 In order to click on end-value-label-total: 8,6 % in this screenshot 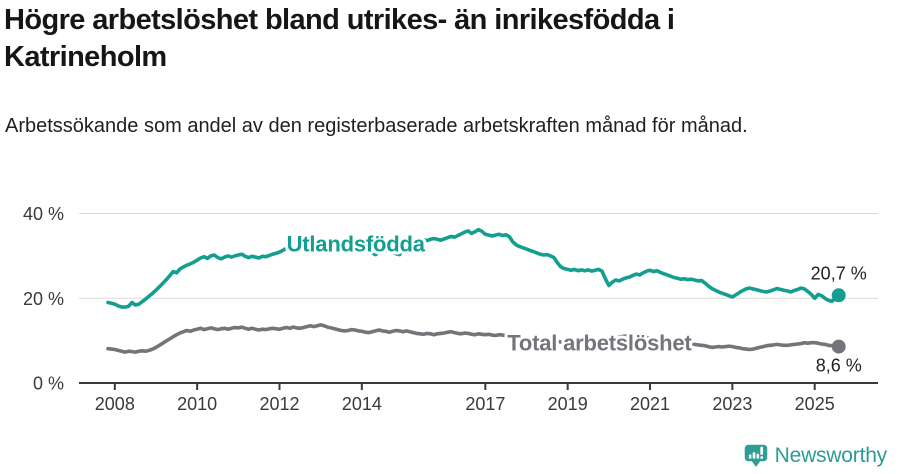, I will do `click(839, 366)`.